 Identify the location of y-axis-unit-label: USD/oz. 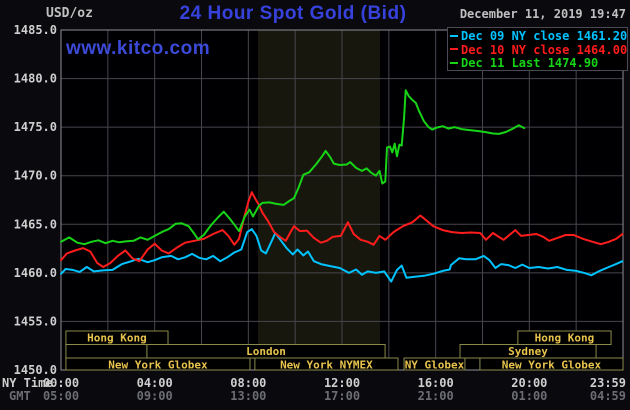
(69, 13).